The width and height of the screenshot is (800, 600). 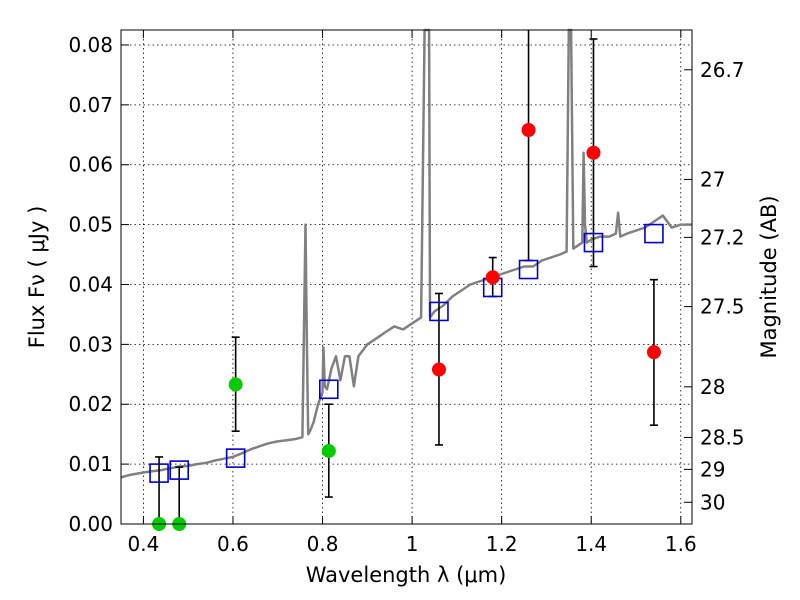 What do you see at coordinates (90, 284) in the screenshot?
I see `y-tick-label-4: 0.04` at bounding box center [90, 284].